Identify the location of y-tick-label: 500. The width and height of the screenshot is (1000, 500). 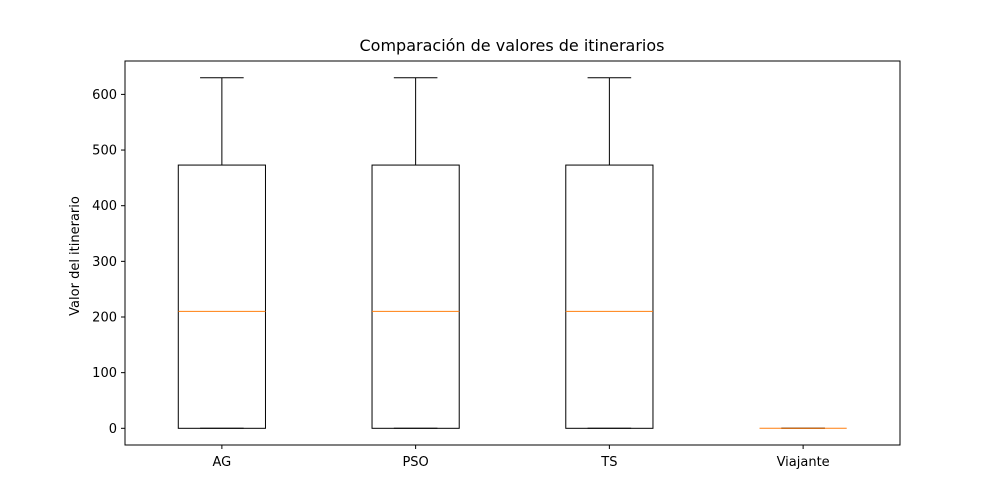
(104, 151).